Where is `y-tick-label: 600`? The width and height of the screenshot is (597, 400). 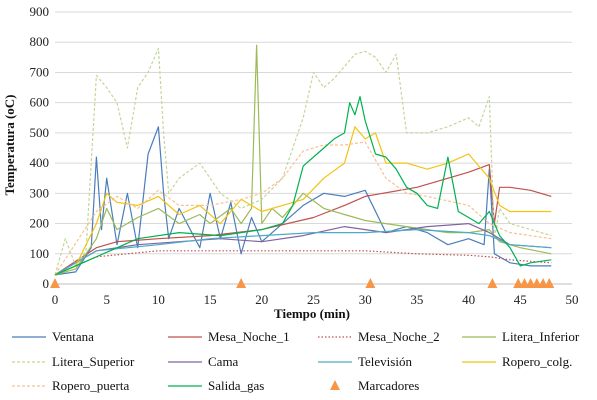 y-tick-label: 600 is located at coordinates (40, 102).